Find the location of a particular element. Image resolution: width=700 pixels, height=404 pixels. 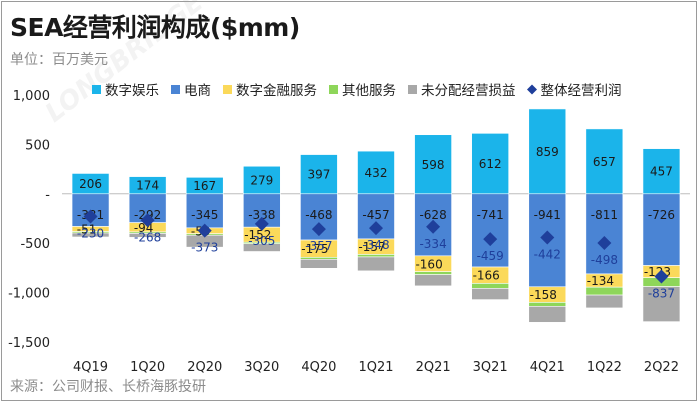

y-tick-label: 500 is located at coordinates (37, 145).